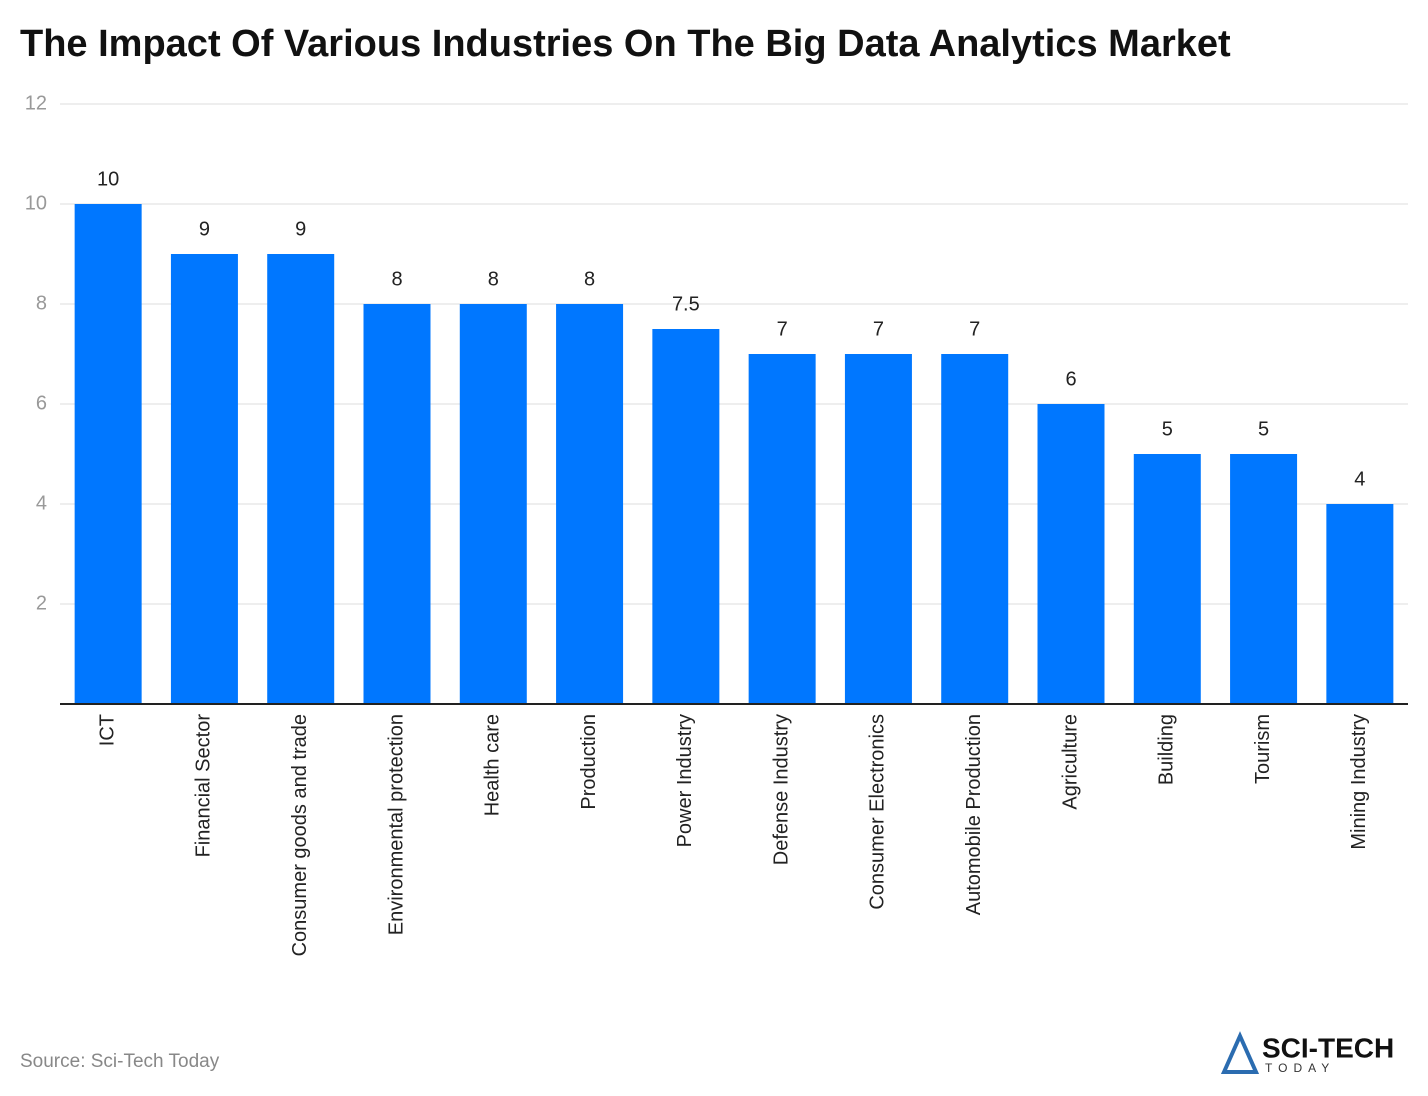 The width and height of the screenshot is (1428, 1096). I want to click on x-tick-label: Building, so click(1167, 749).